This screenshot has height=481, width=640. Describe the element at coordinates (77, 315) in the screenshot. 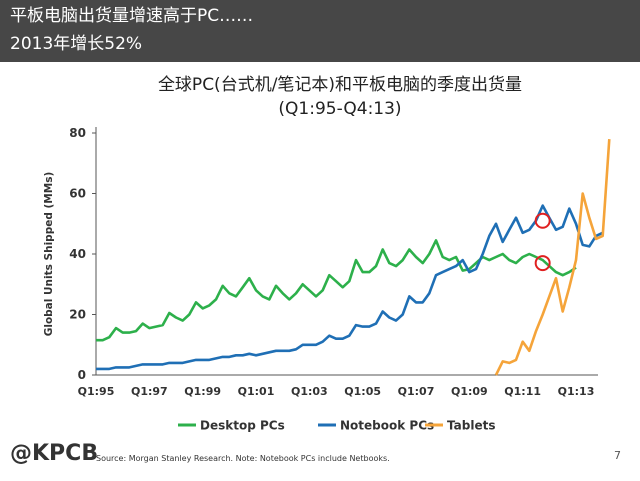

I see `y-tick-label: 20` at that location.